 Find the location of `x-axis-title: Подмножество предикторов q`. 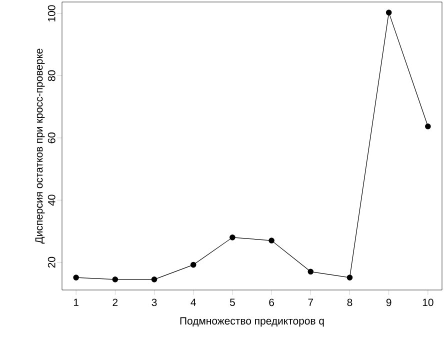

x-axis-title: Подмножество предикторов q is located at coordinates (252, 322).